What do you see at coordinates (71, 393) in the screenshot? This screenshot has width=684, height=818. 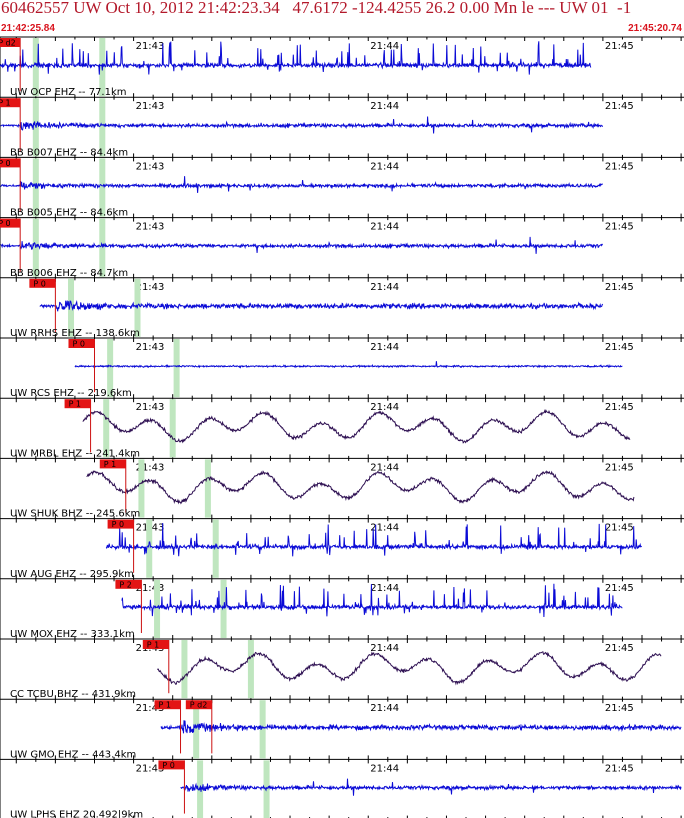 I see `station-label: UW RCS EHZ -- 219.6km` at bounding box center [71, 393].